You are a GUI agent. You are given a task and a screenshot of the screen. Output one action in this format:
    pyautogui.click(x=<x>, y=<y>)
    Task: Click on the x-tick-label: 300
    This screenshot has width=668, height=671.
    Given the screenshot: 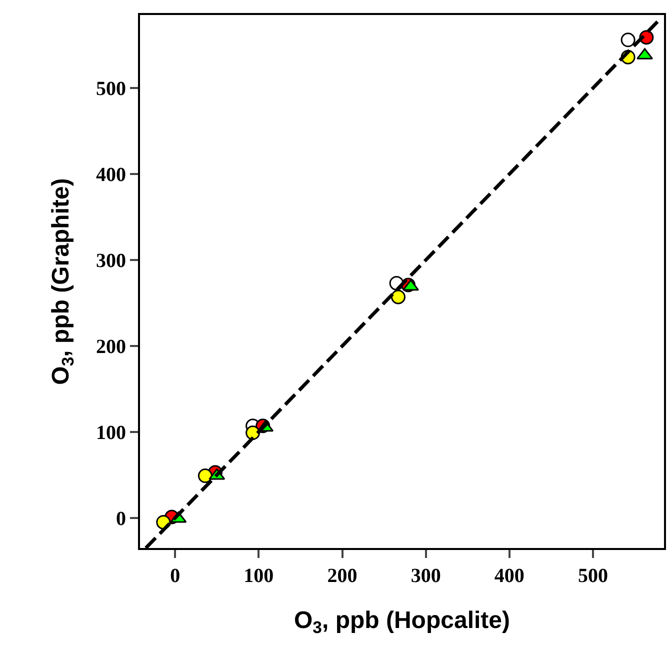 What is the action you would take?
    pyautogui.click(x=425, y=576)
    